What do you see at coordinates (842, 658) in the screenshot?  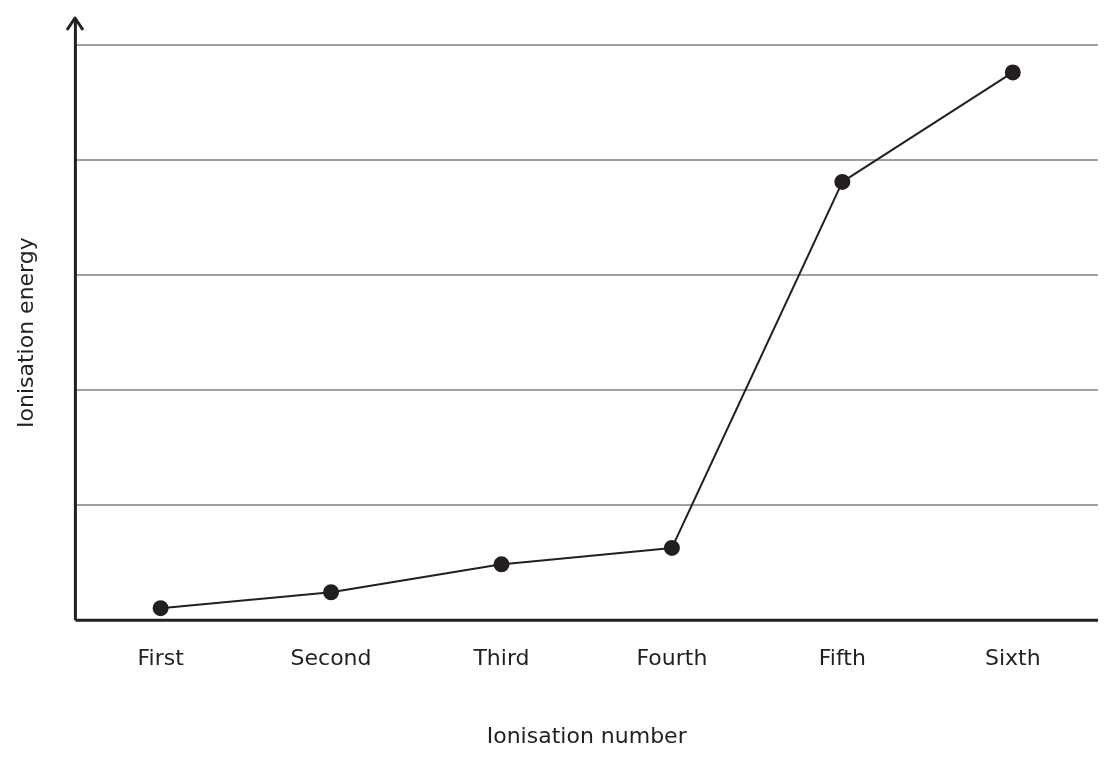 I see `x-tick-label: Fifth` at bounding box center [842, 658].